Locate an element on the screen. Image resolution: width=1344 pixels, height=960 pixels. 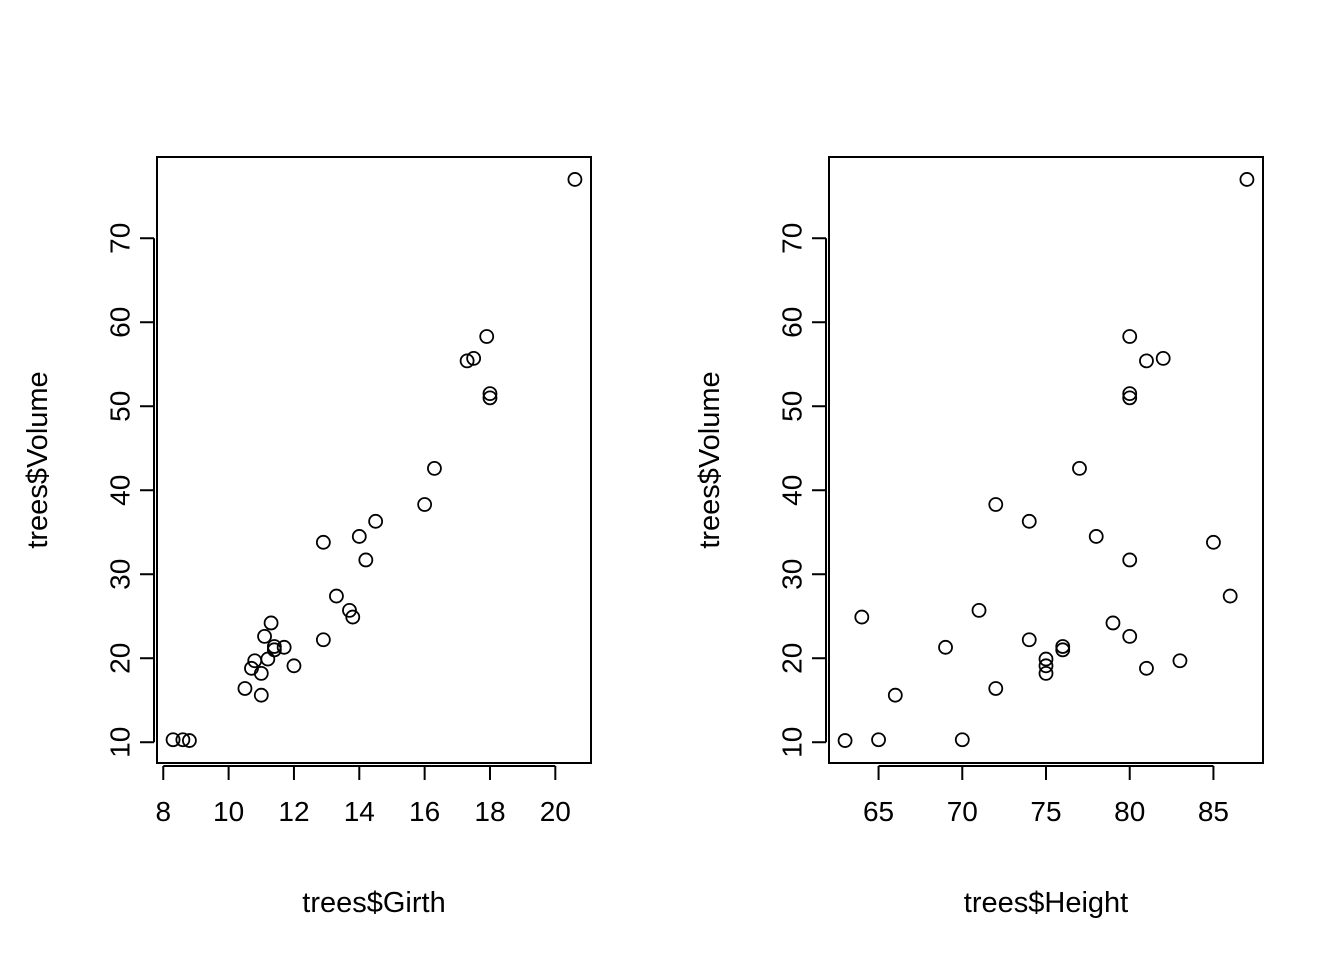
x-tick-label: 12 is located at coordinates (293, 811).